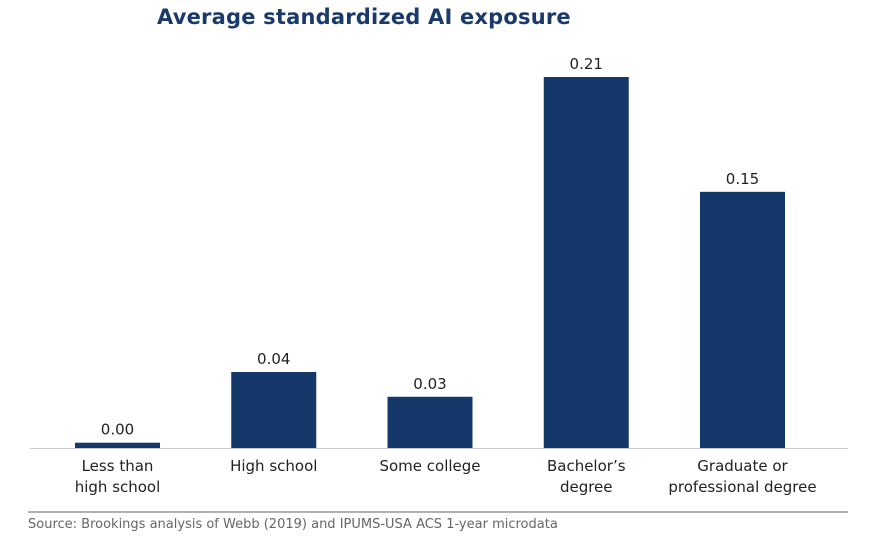 The width and height of the screenshot is (887, 547). Describe the element at coordinates (586, 466) in the screenshot. I see `category-label: Bachelor’s` at that location.